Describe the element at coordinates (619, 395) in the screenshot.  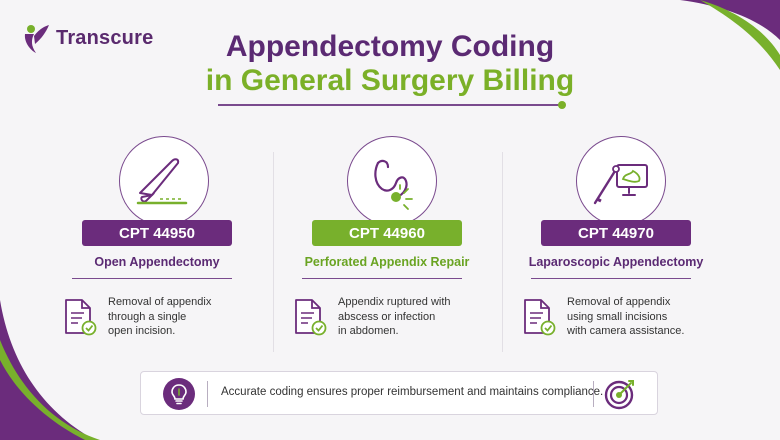
I see `target-icon` at that location.